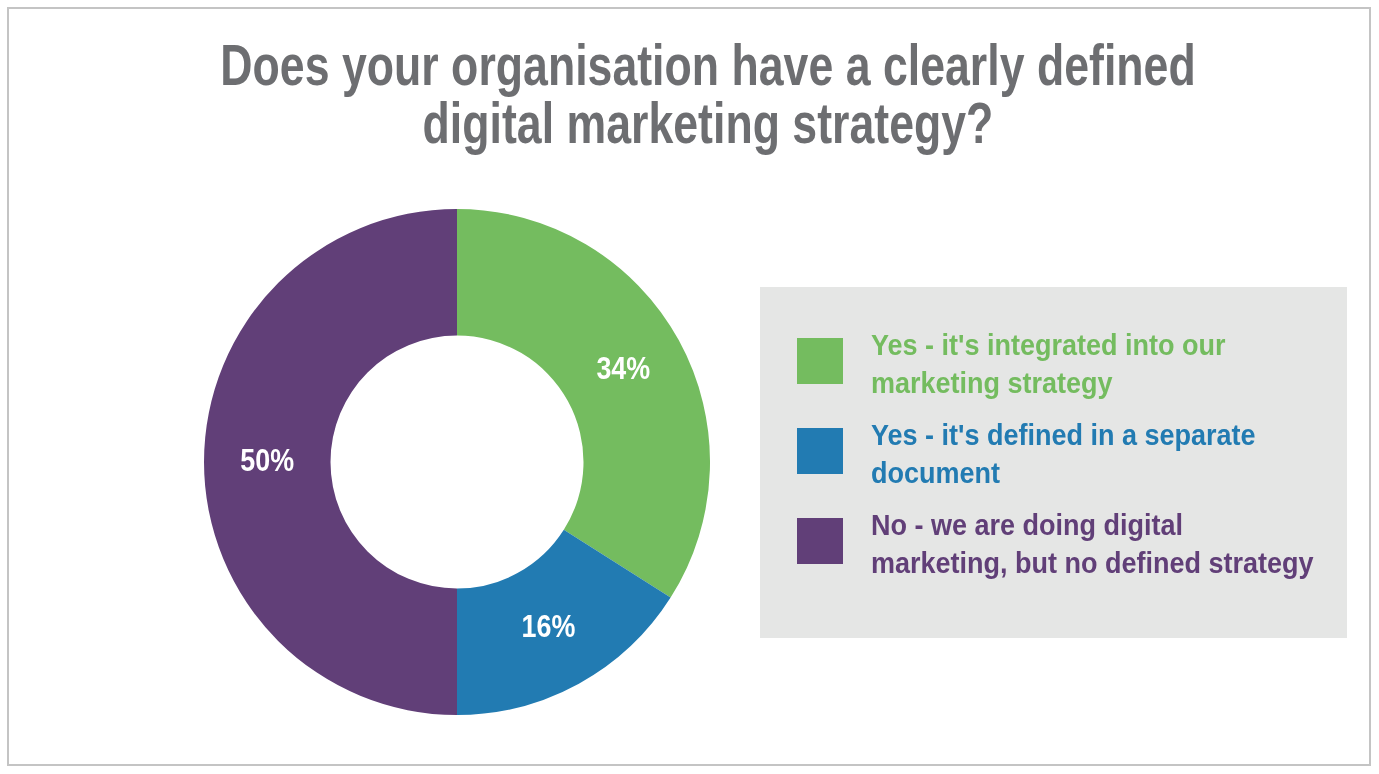 The width and height of the screenshot is (1379, 774). What do you see at coordinates (267, 459) in the screenshot?
I see `data-label: 50%` at bounding box center [267, 459].